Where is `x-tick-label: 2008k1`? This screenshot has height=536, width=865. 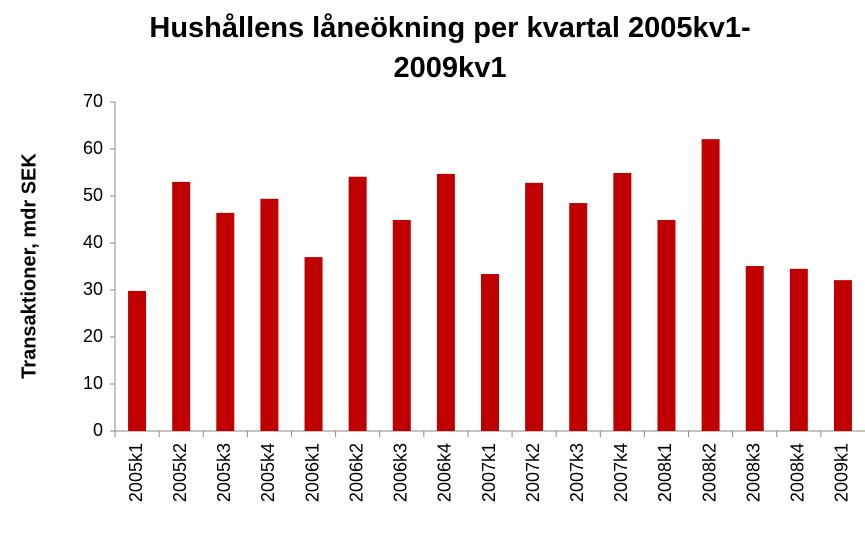
x-tick-label: 2008k1 is located at coordinates (665, 472).